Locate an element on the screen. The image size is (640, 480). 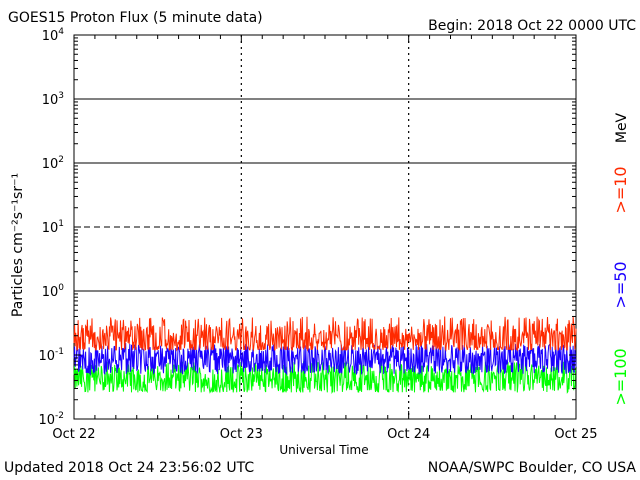
y-tick-label: 10⁴ is located at coordinates (53, 35).